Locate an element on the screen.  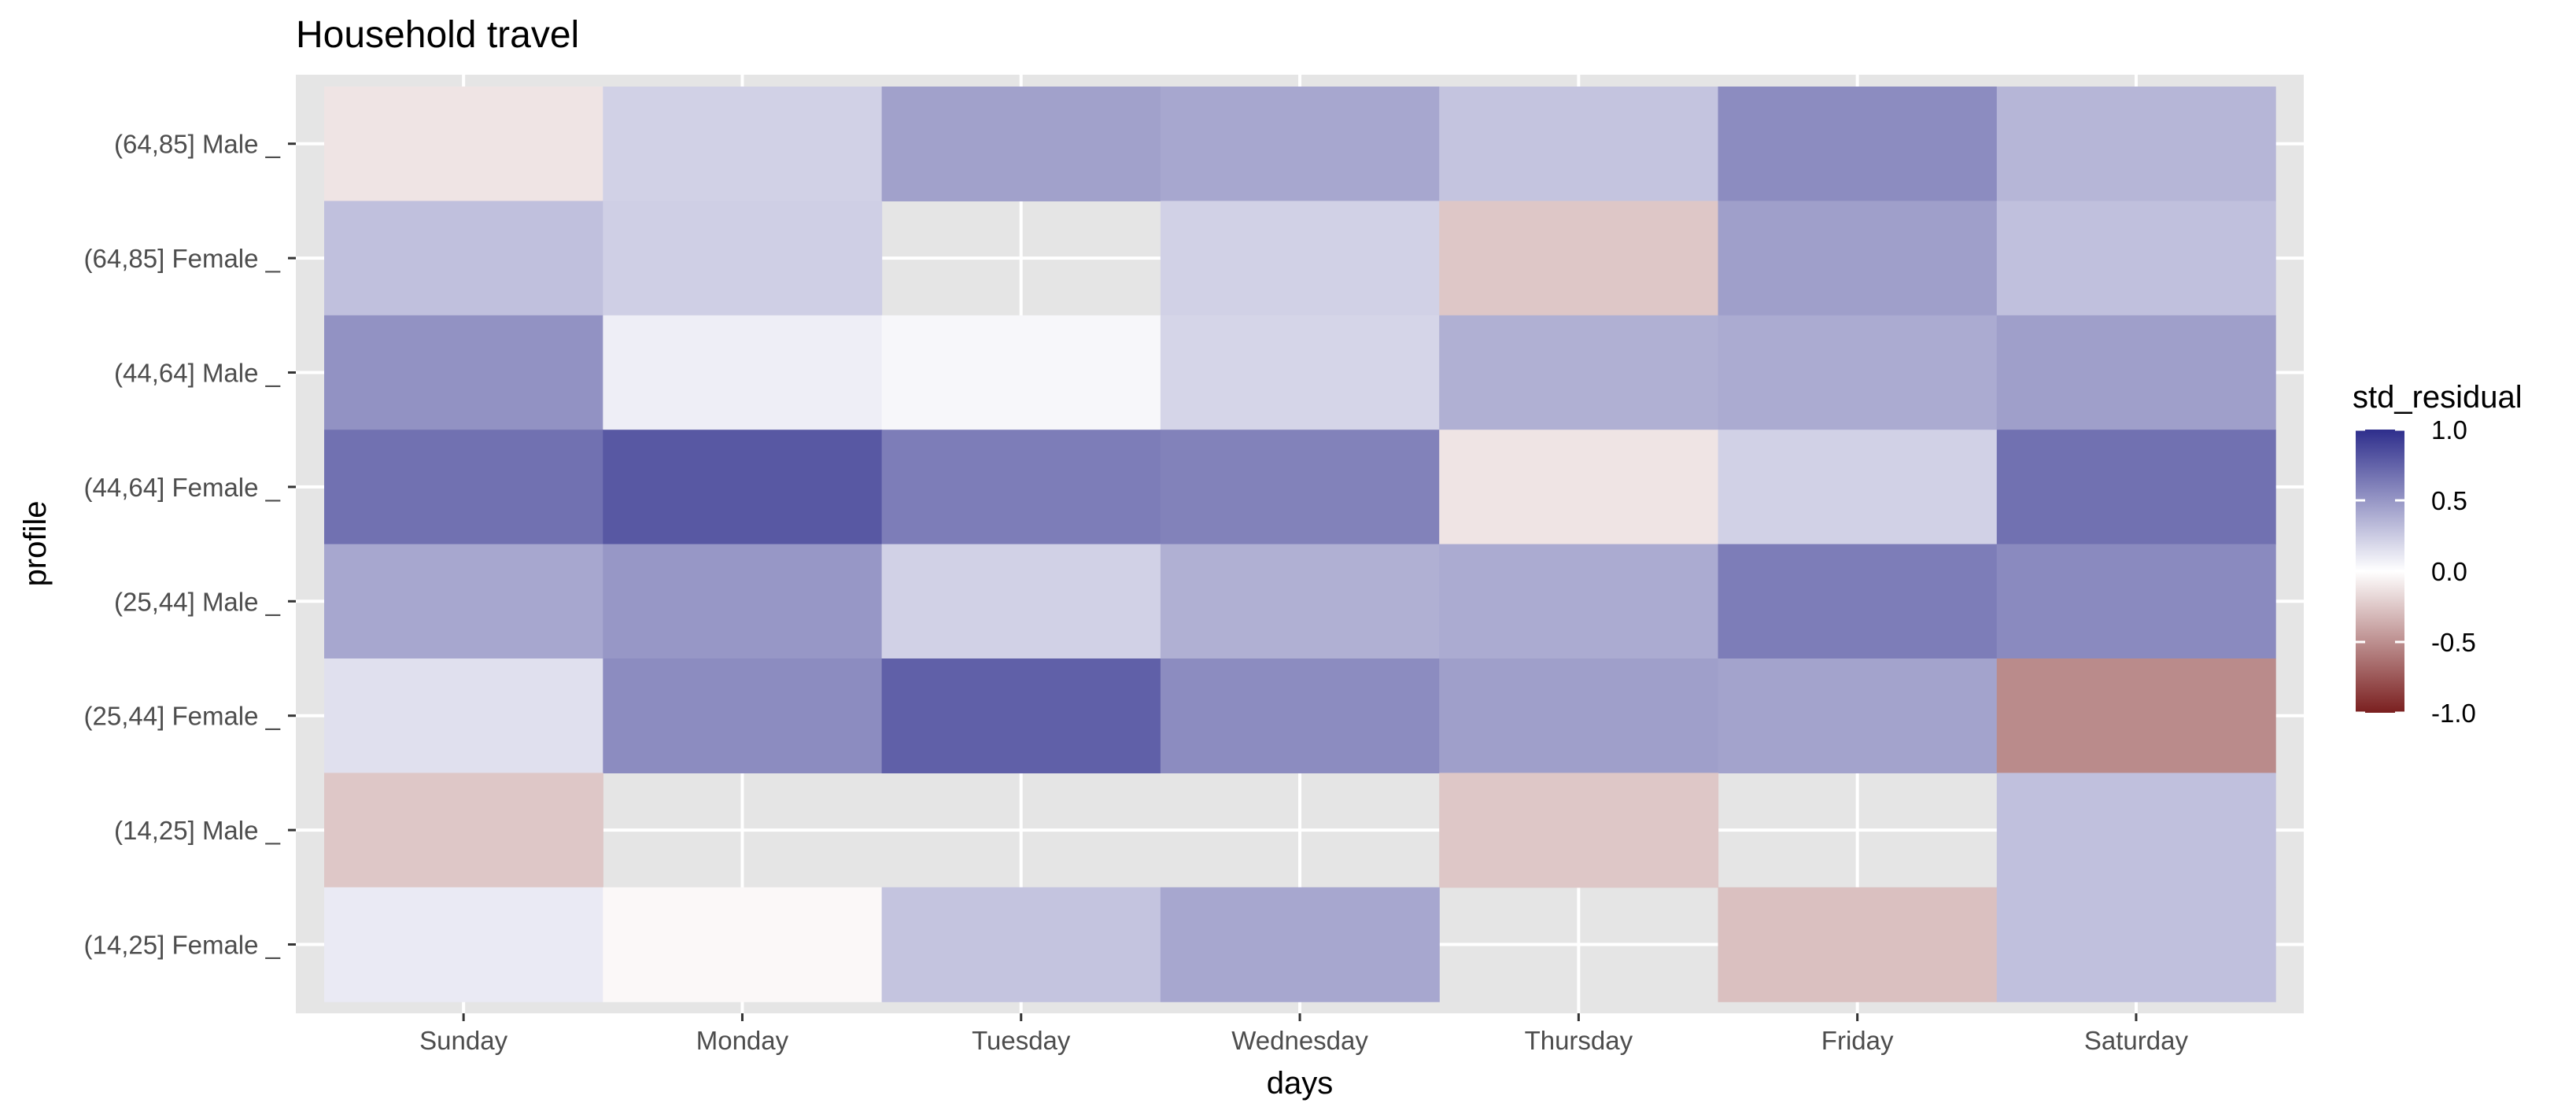
legend-ticks: 1.0 0.5 0.0 -0.5 -1.0 is located at coordinates (2416, 572).